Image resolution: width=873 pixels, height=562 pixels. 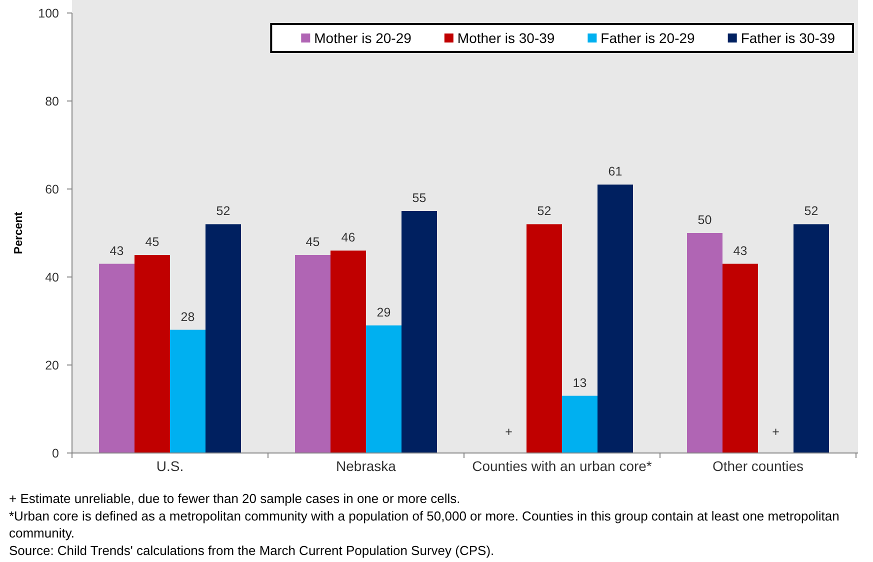 What do you see at coordinates (788, 38) in the screenshot?
I see `legend-label: Father is 30-39` at bounding box center [788, 38].